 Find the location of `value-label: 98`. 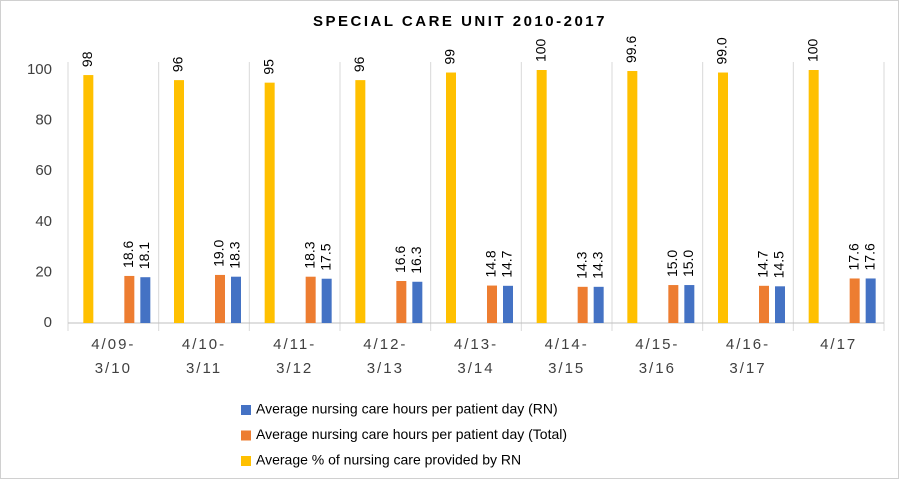

value-label: 98 is located at coordinates (87, 59).